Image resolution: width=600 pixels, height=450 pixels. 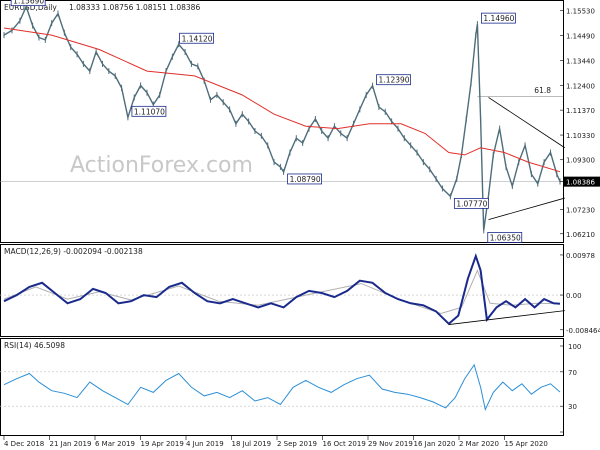 What do you see at coordinates (572, 407) in the screenshot?
I see `rsi-y-tick-label: 30` at bounding box center [572, 407].